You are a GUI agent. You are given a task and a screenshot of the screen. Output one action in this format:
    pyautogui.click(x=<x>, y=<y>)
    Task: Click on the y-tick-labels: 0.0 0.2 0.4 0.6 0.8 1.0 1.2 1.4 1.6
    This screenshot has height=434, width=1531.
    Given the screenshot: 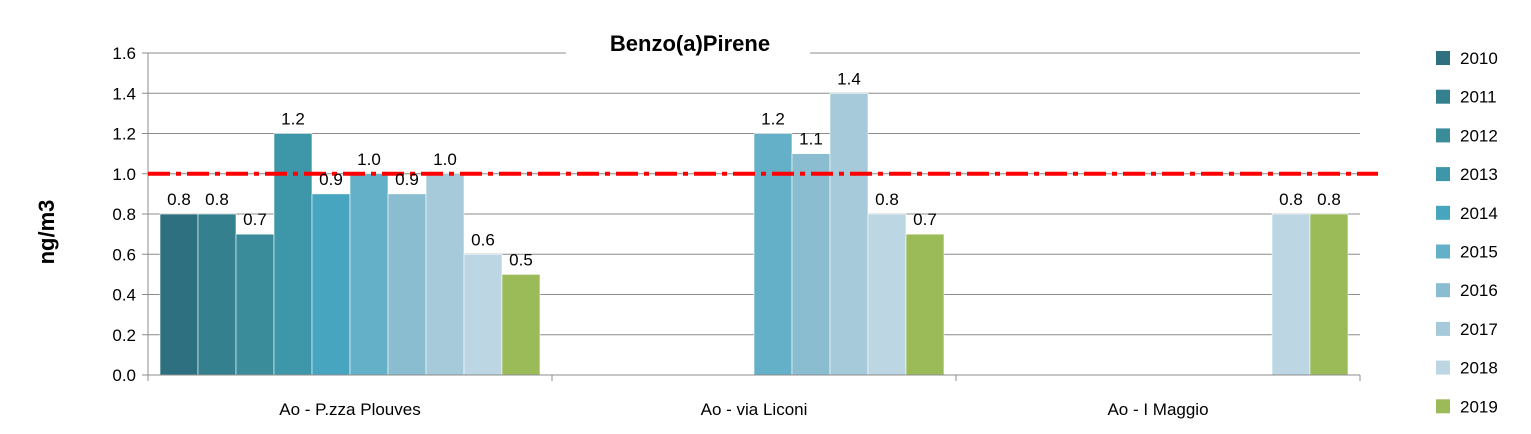 What is the action you would take?
    pyautogui.click(x=124, y=214)
    